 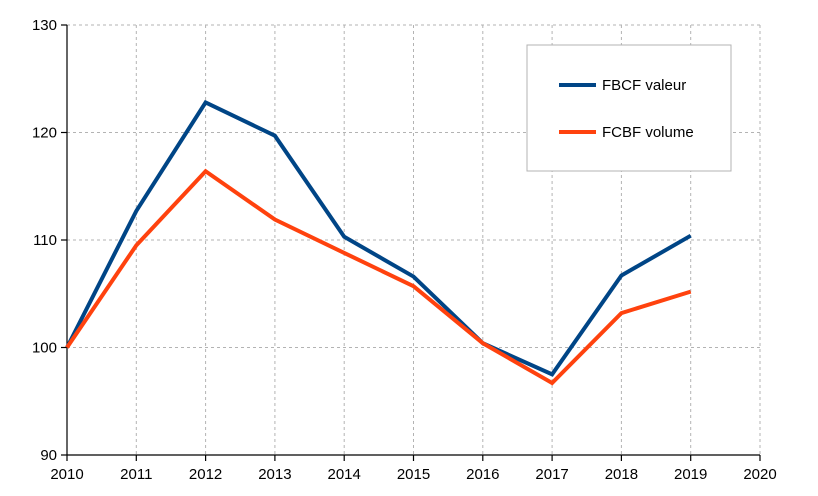 What do you see at coordinates (690, 474) in the screenshot?
I see `x-tick-label: 2019` at bounding box center [690, 474].